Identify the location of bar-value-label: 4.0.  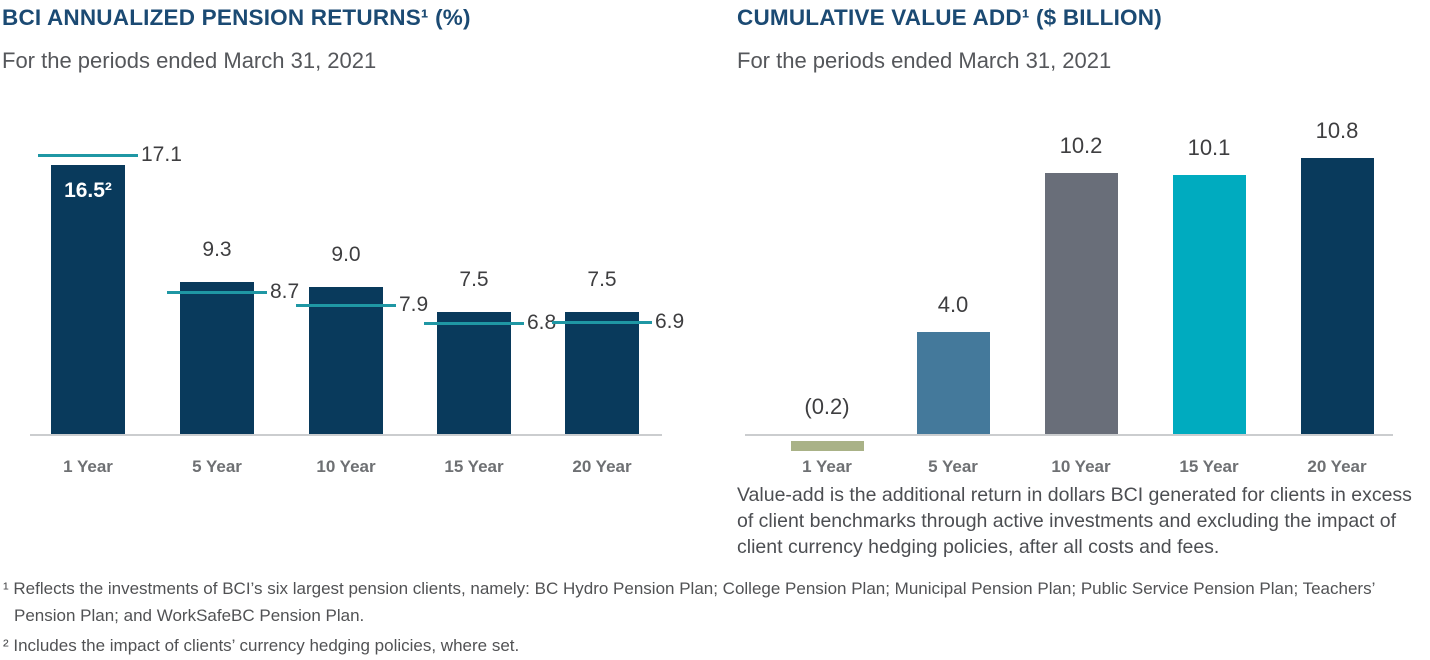
(953, 304).